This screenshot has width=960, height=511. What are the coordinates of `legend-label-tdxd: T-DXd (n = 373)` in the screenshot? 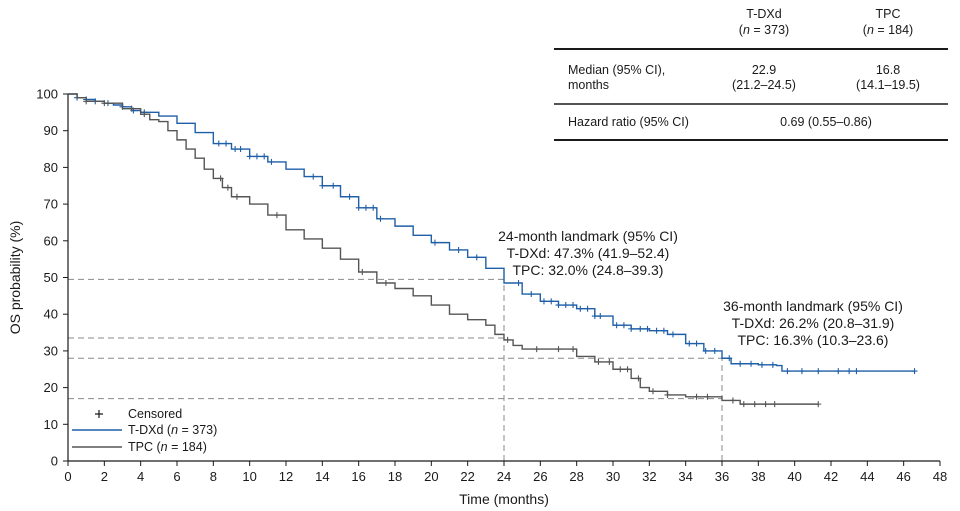 It's located at (172, 430).